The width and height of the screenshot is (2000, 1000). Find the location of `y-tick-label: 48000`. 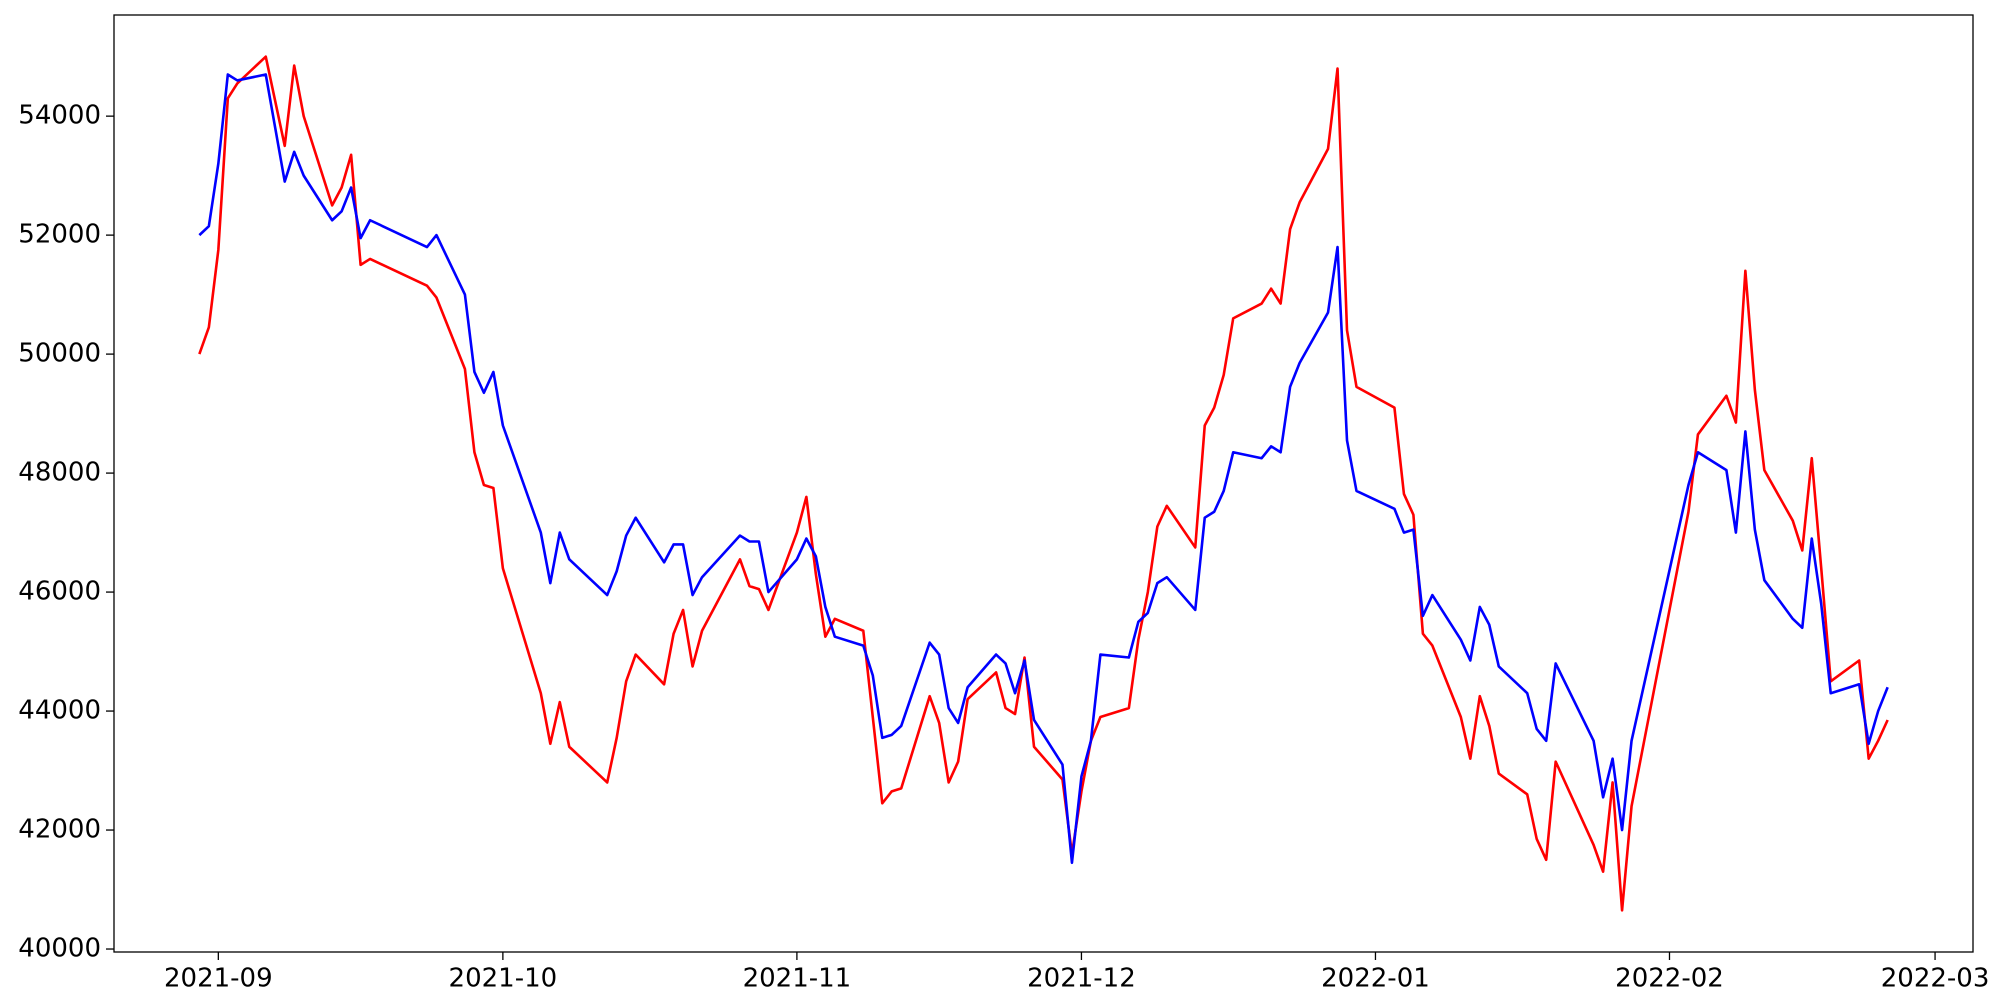

y-tick-label: 48000 is located at coordinates (59, 473).